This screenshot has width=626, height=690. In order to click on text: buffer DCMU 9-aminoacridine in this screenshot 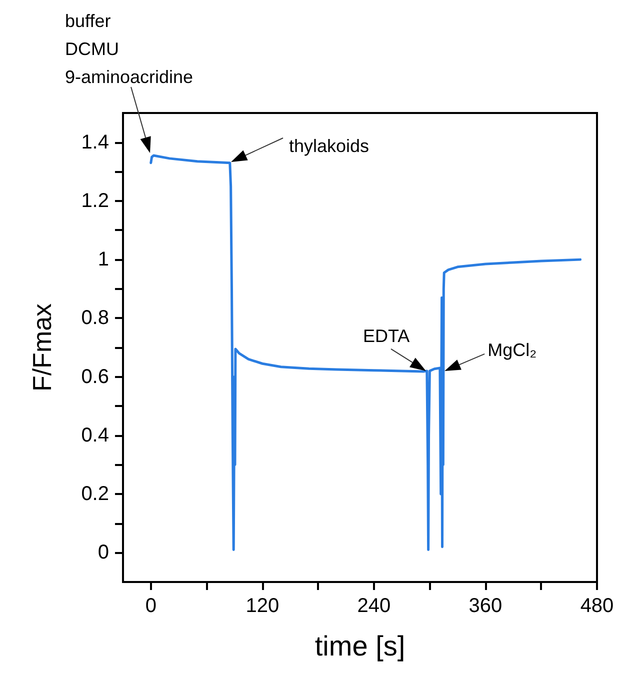, I will do `click(129, 49)`.